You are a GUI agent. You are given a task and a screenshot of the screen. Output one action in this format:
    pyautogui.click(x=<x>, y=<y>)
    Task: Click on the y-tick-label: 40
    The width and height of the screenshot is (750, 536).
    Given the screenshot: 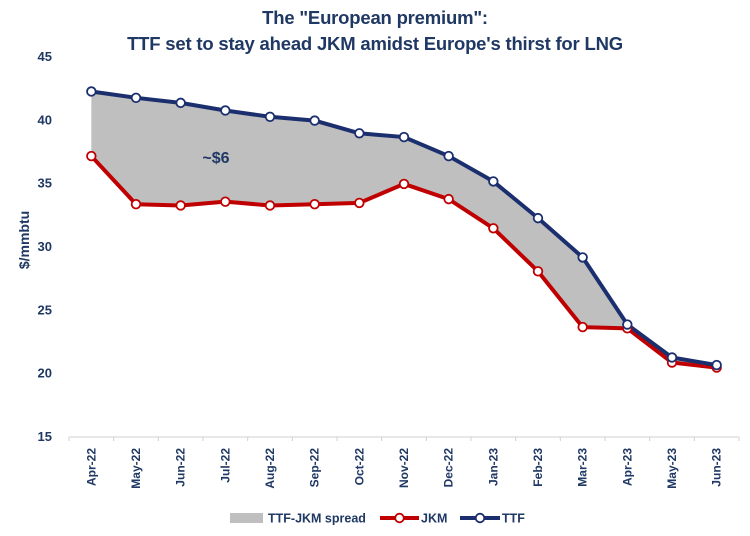 What is the action you would take?
    pyautogui.click(x=45, y=119)
    